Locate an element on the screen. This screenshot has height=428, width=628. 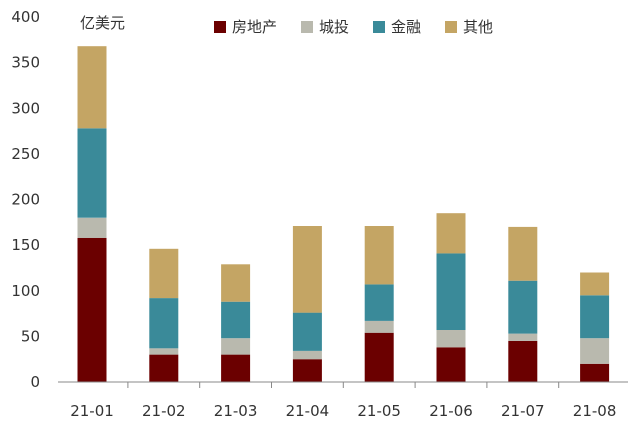
legend-item-lgfv: 城投 is located at coordinates (325, 26).